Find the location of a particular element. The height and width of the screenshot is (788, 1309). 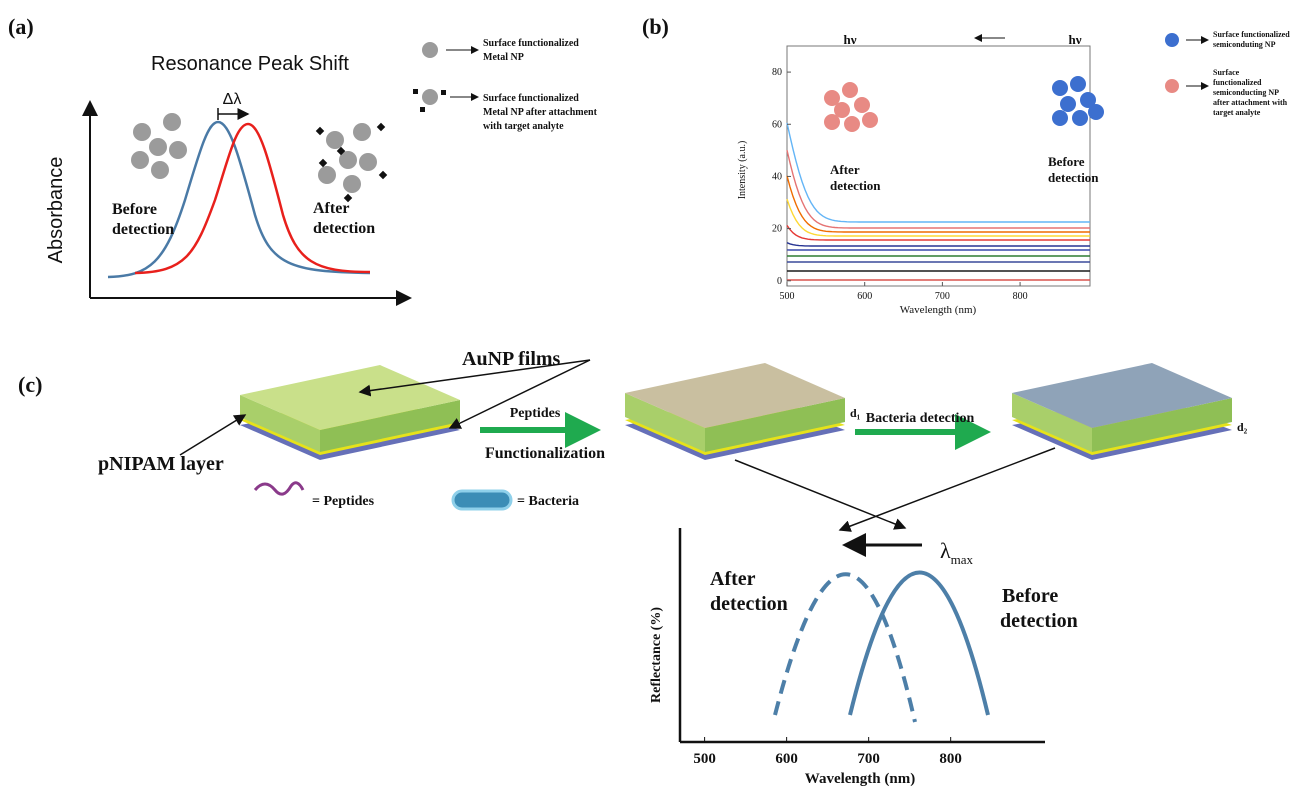

legend-text: target analyte is located at coordinates (1237, 112).